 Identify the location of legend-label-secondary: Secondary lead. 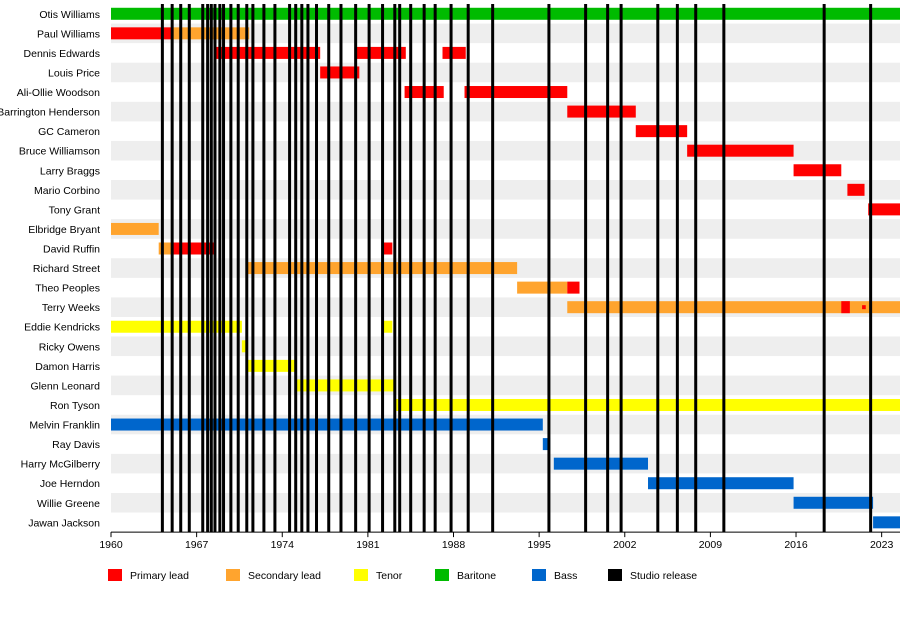
(284, 576).